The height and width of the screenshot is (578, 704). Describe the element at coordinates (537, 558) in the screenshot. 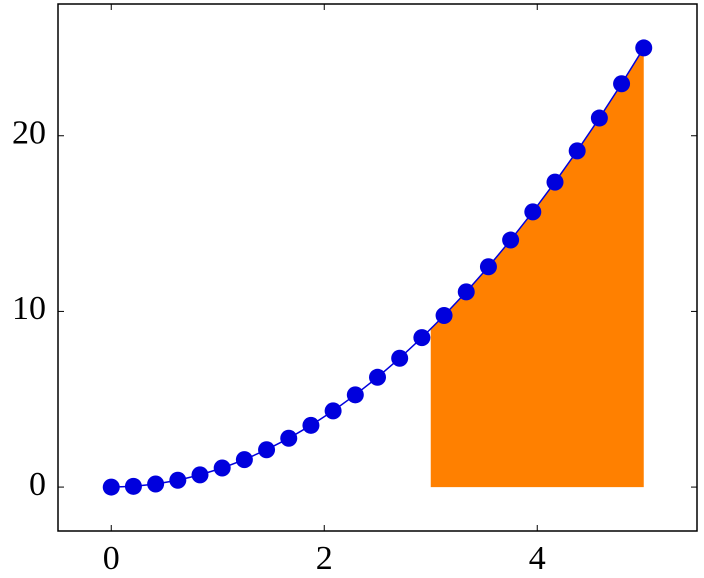

I see `x-tick-label: 4` at that location.